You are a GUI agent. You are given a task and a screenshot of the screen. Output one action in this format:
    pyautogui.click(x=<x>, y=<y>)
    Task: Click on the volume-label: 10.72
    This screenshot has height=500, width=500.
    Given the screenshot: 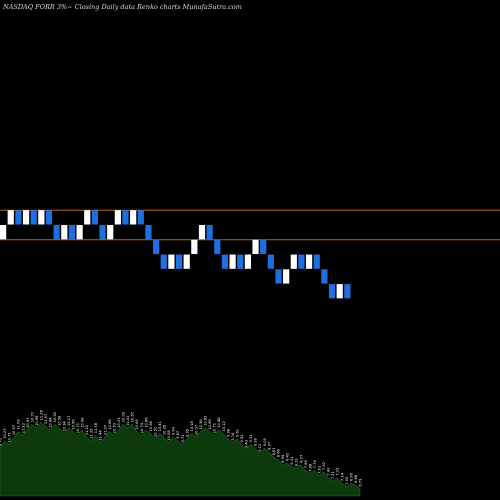 What is the action you would take?
    pyautogui.click(x=32, y=417)
    